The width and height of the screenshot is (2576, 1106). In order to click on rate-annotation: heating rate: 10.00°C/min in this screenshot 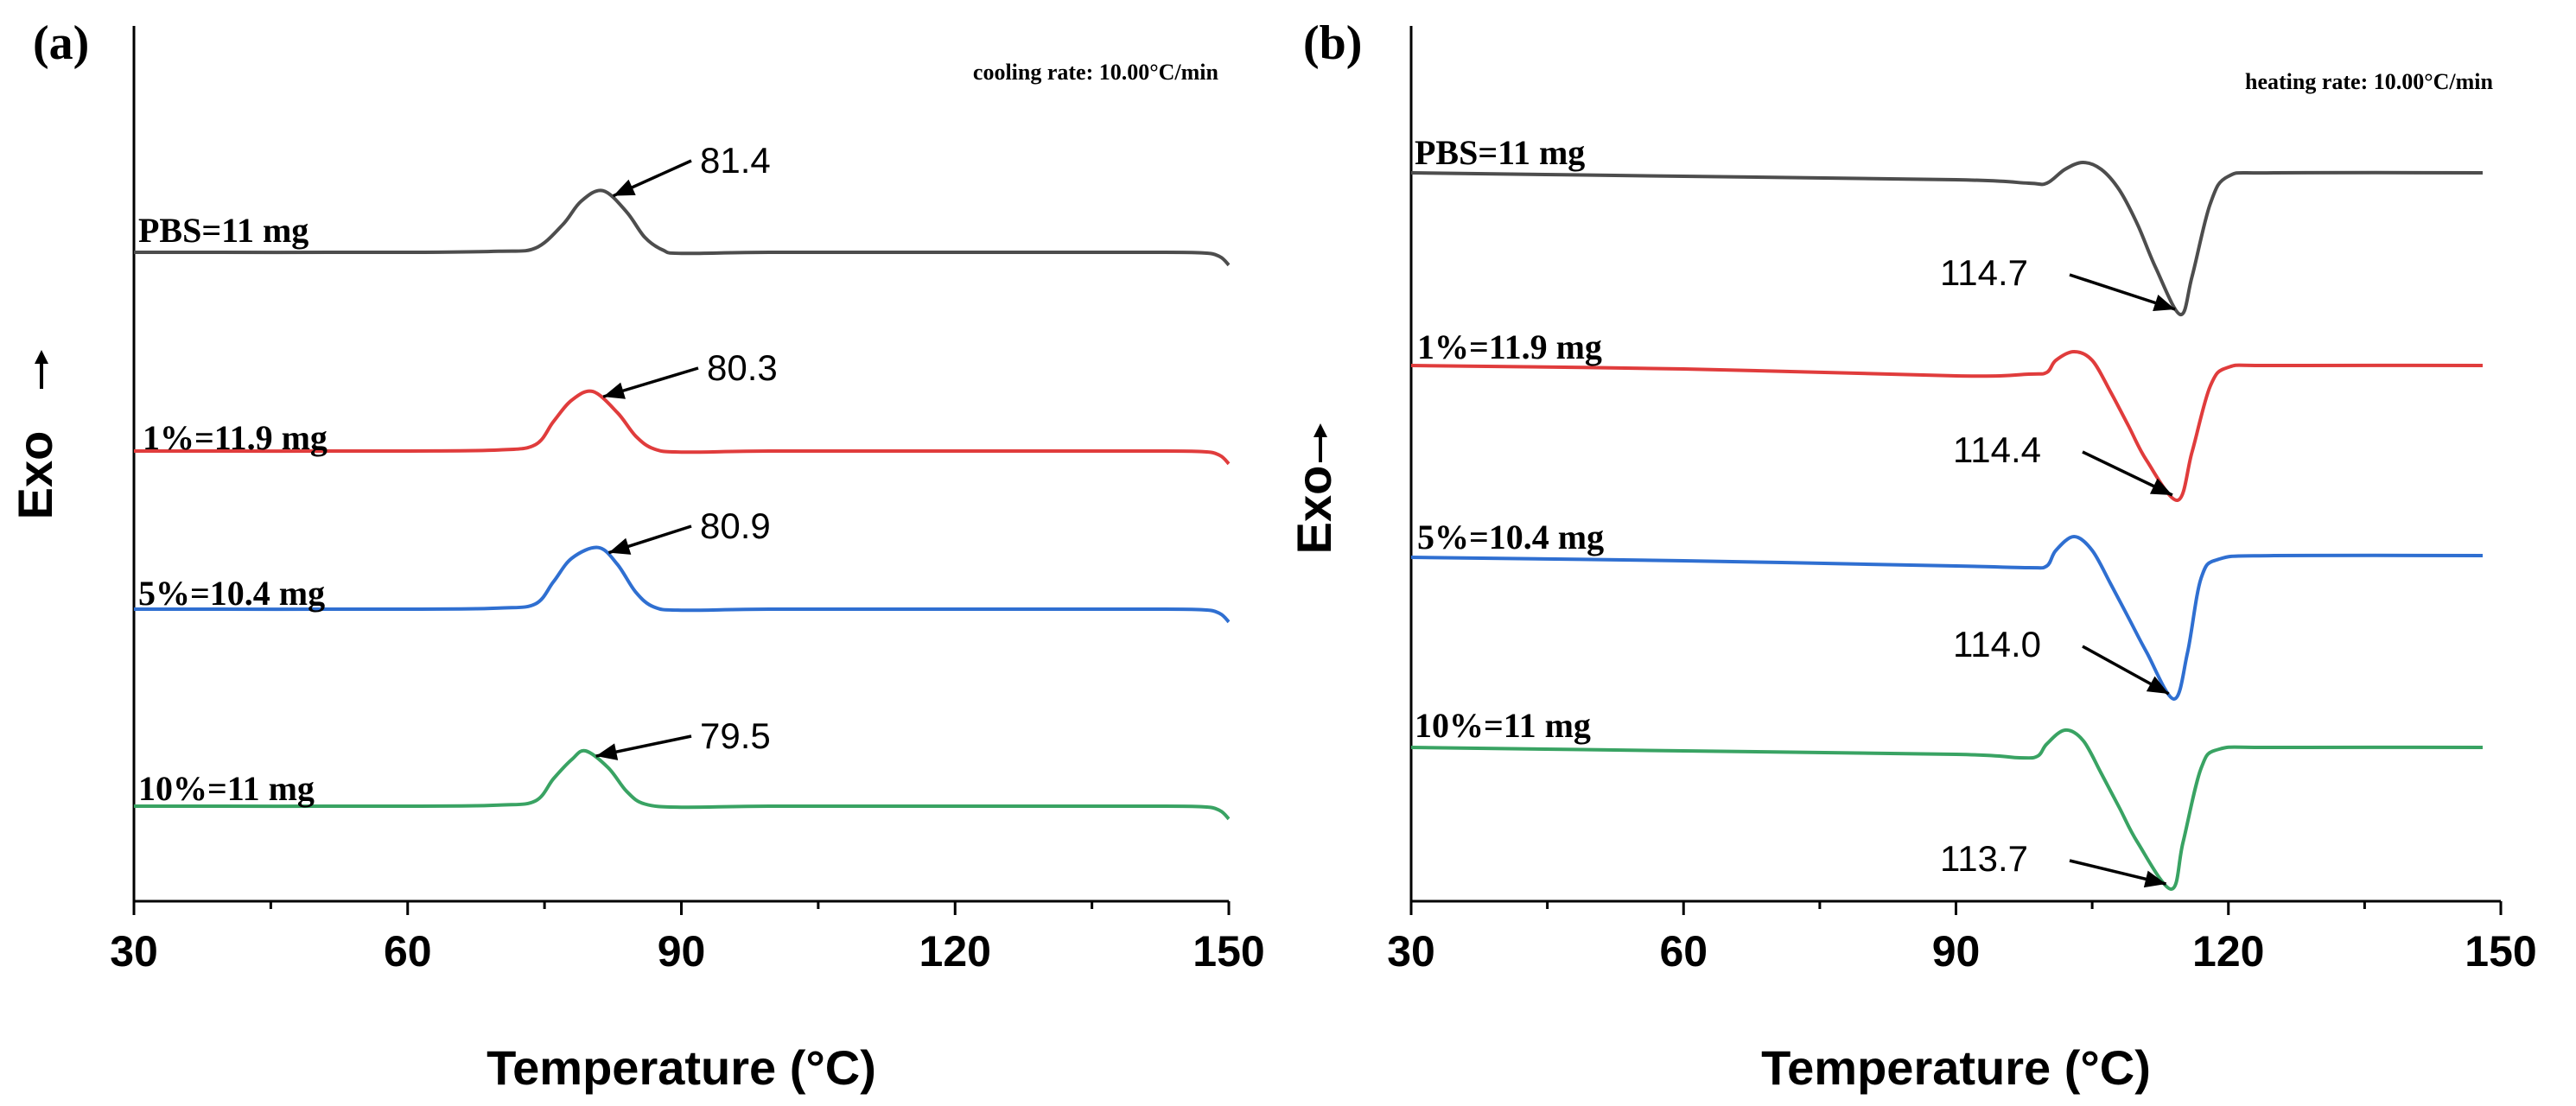, I will do `click(2370, 81)`.